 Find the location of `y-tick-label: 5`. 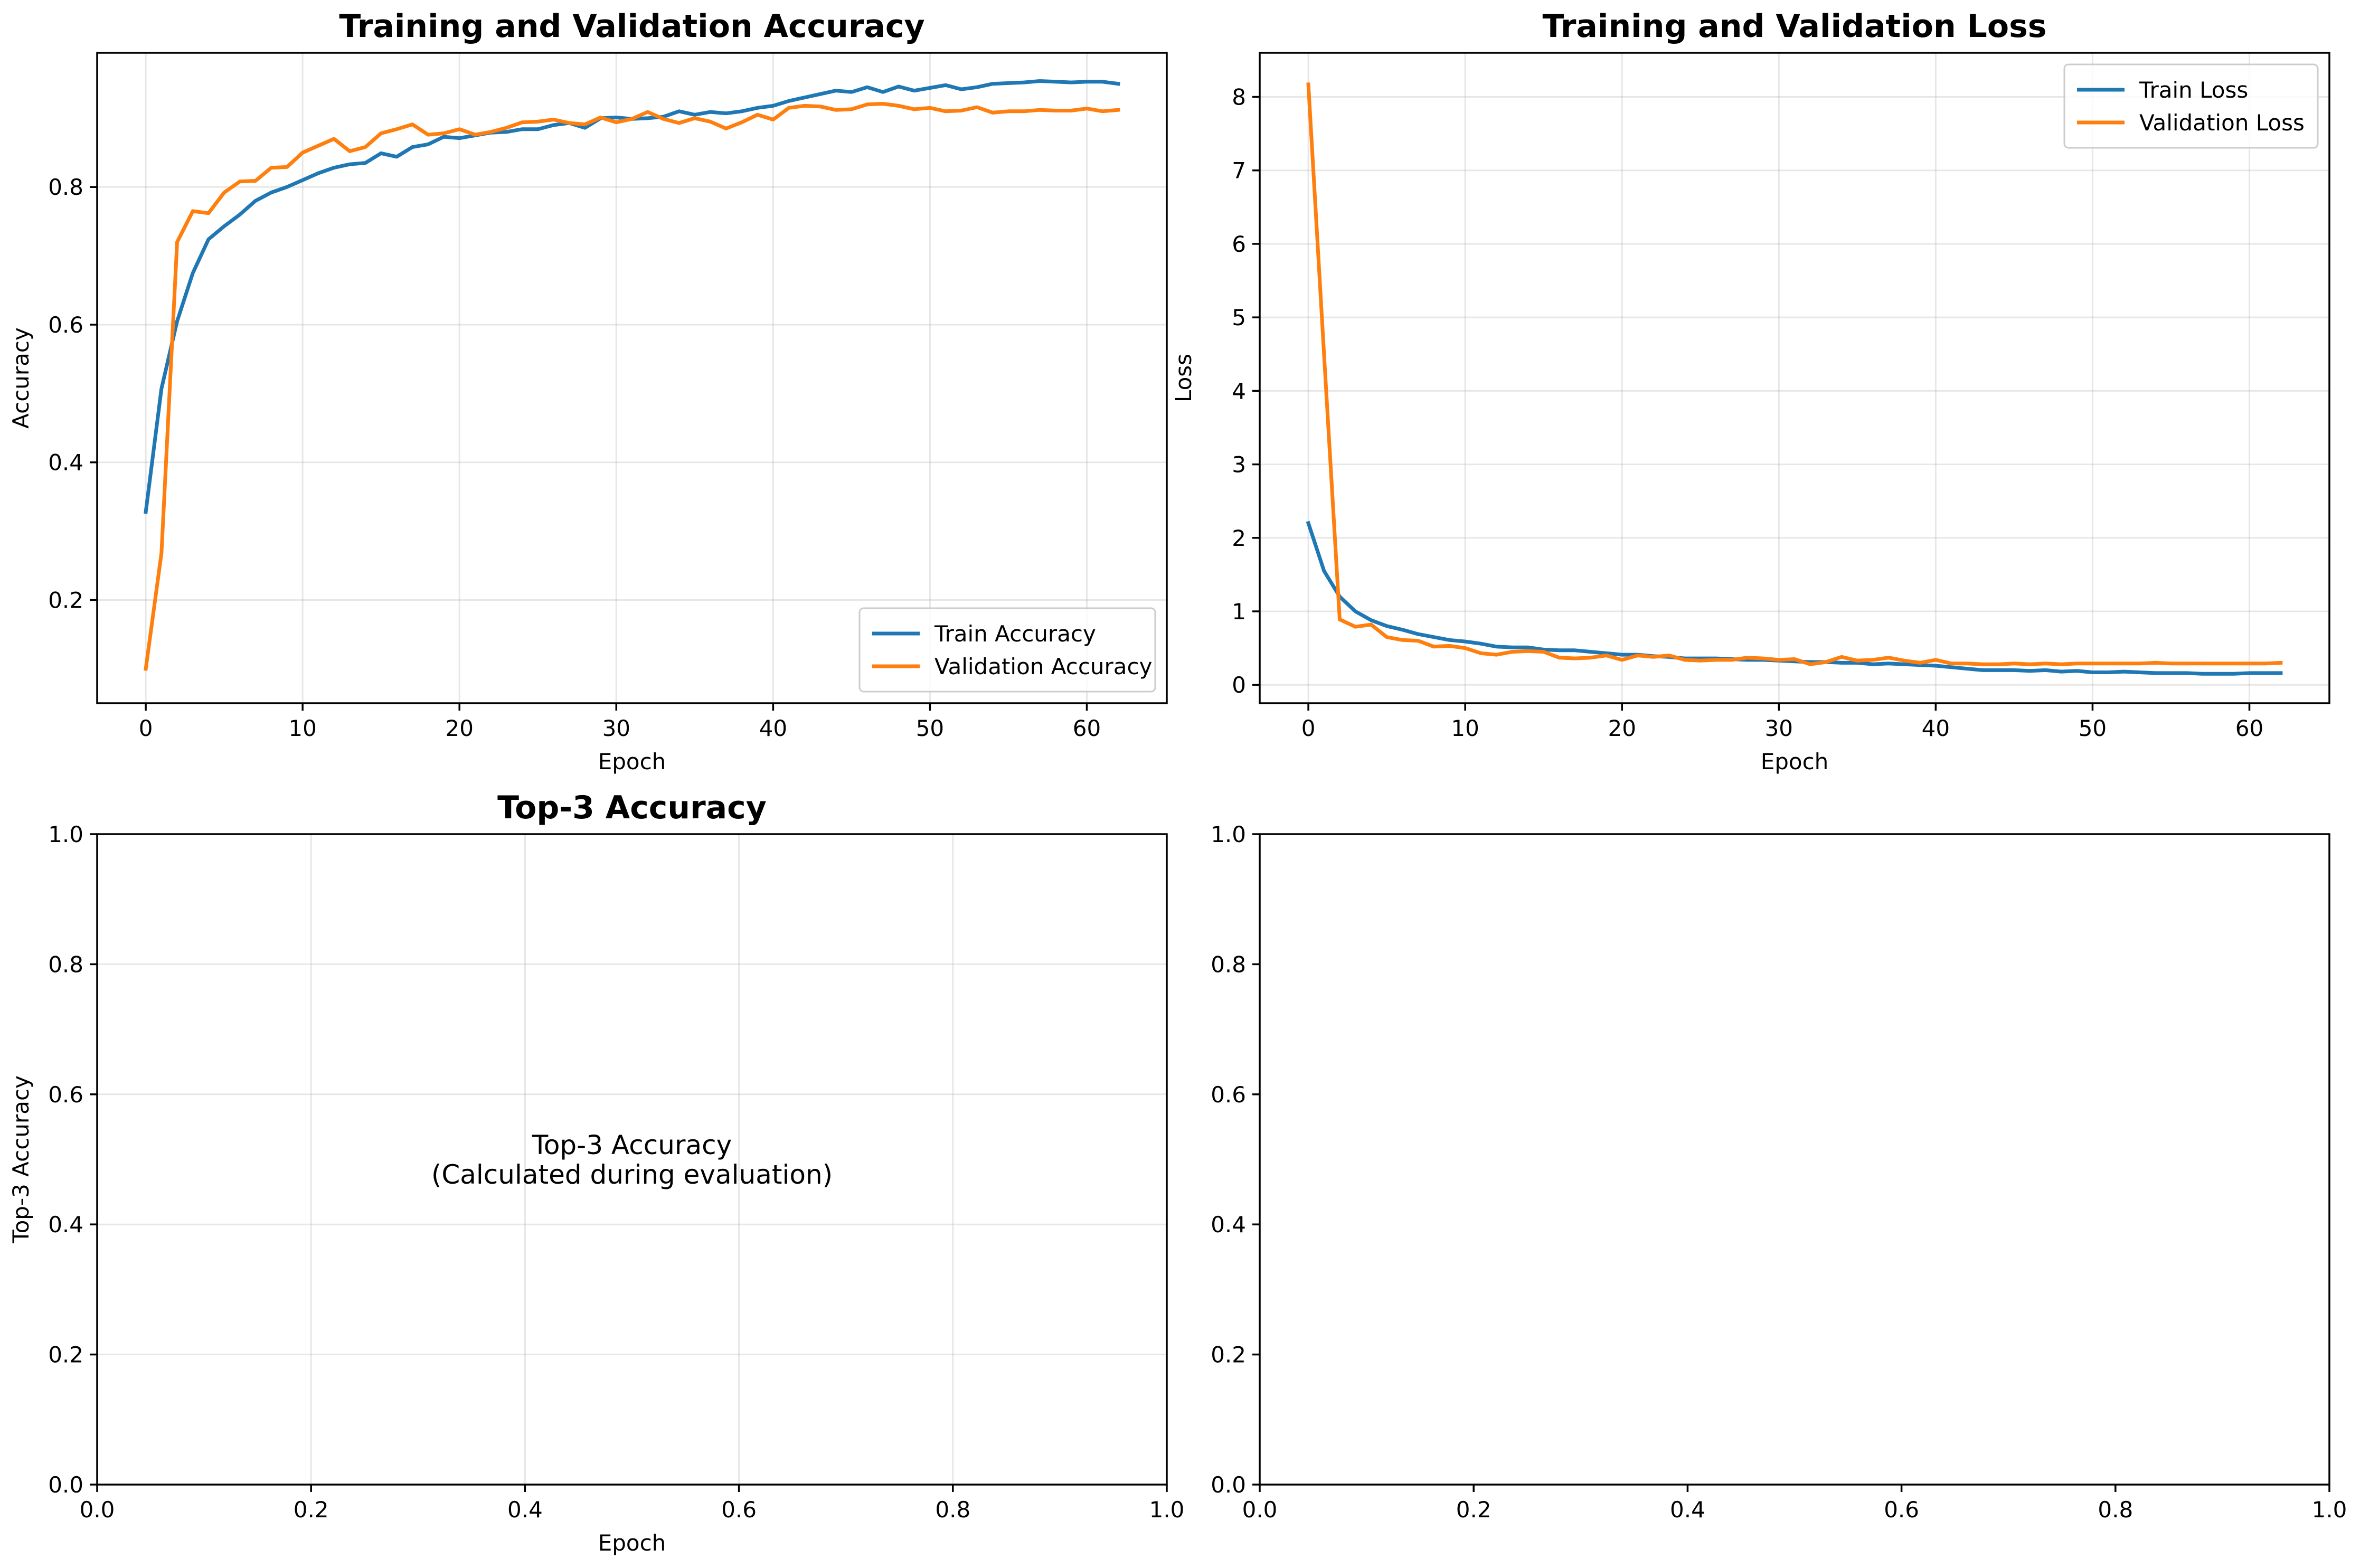

y-tick-label: 5 is located at coordinates (1239, 317).